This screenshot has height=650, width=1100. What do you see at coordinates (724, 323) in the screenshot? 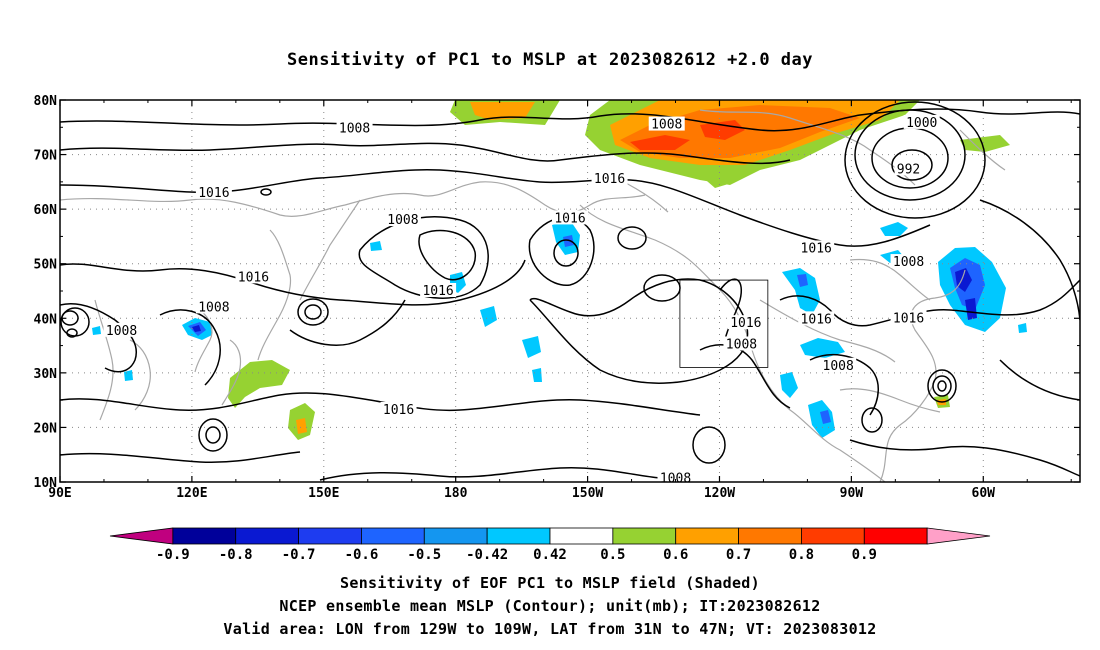
I see `valid-area-box` at bounding box center [724, 323].